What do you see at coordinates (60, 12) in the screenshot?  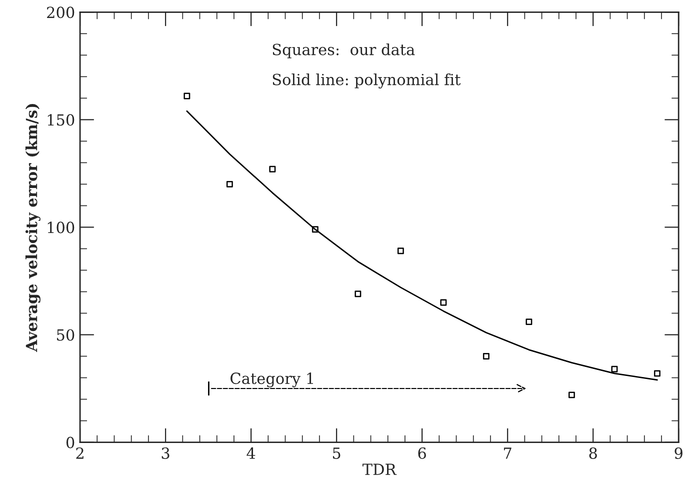 I see `y-tick-label: 200` at bounding box center [60, 12].